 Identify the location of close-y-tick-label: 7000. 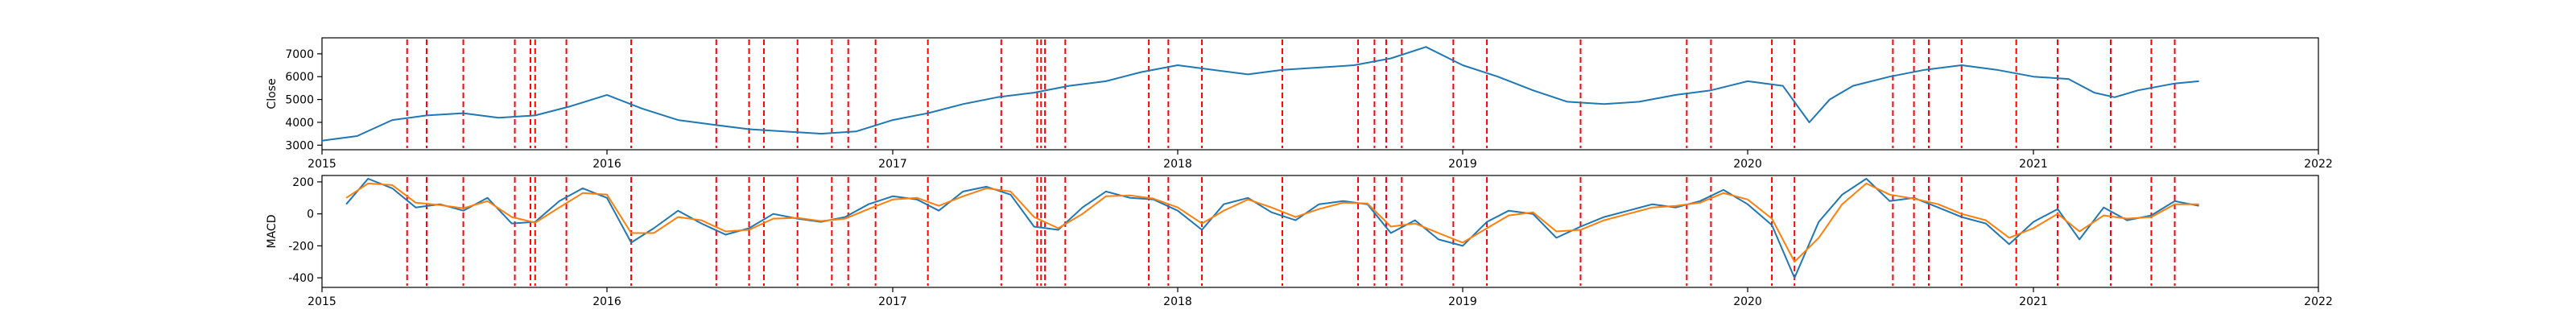
(299, 54).